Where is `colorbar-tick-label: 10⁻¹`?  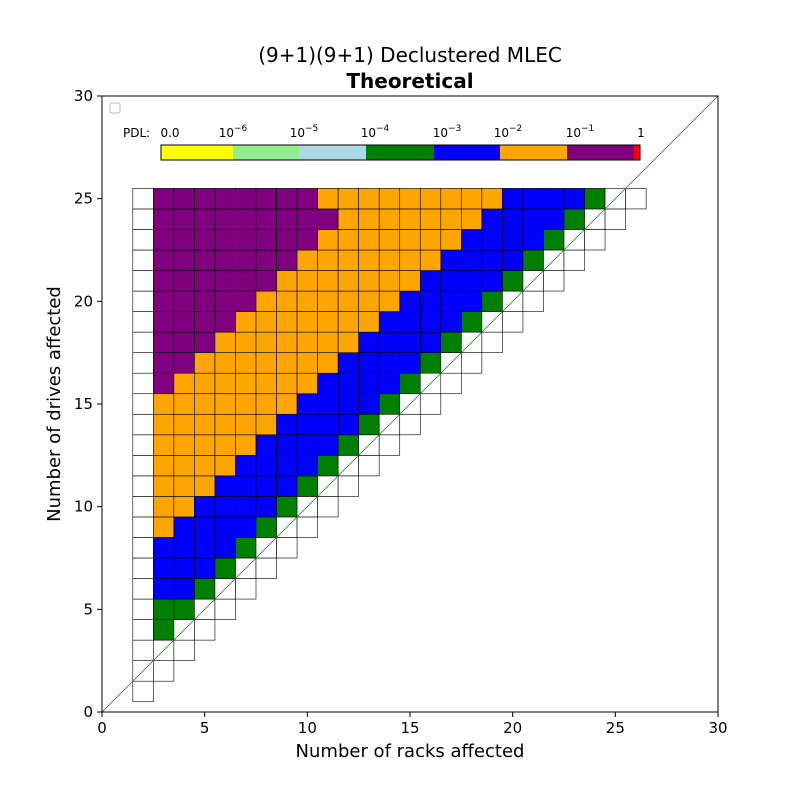
colorbar-tick-label: 10⁻¹ is located at coordinates (580, 132).